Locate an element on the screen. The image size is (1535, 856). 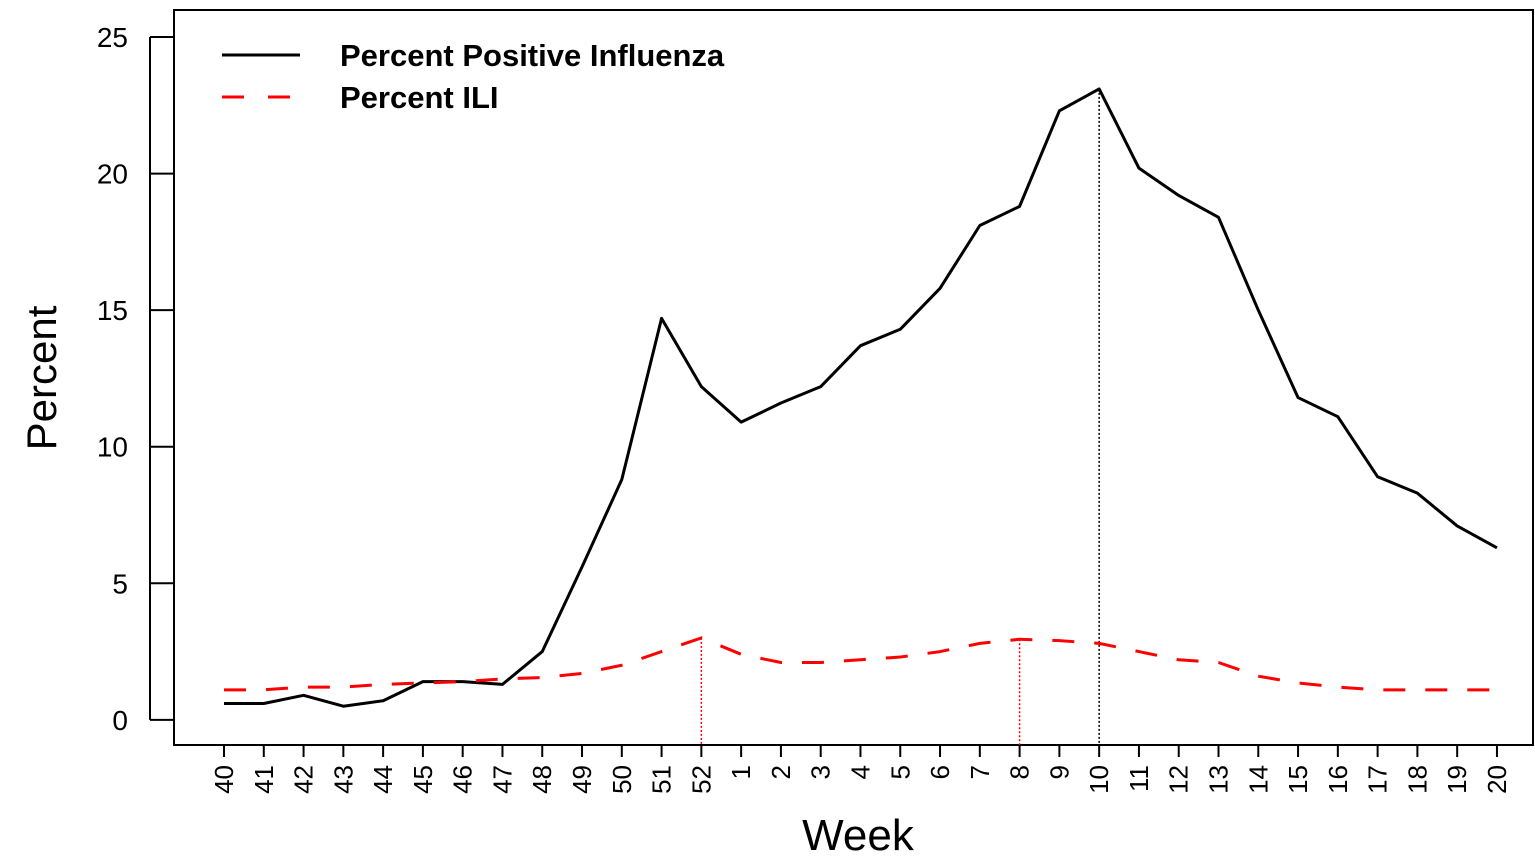
x-tick-label: 15 is located at coordinates (1298, 779).